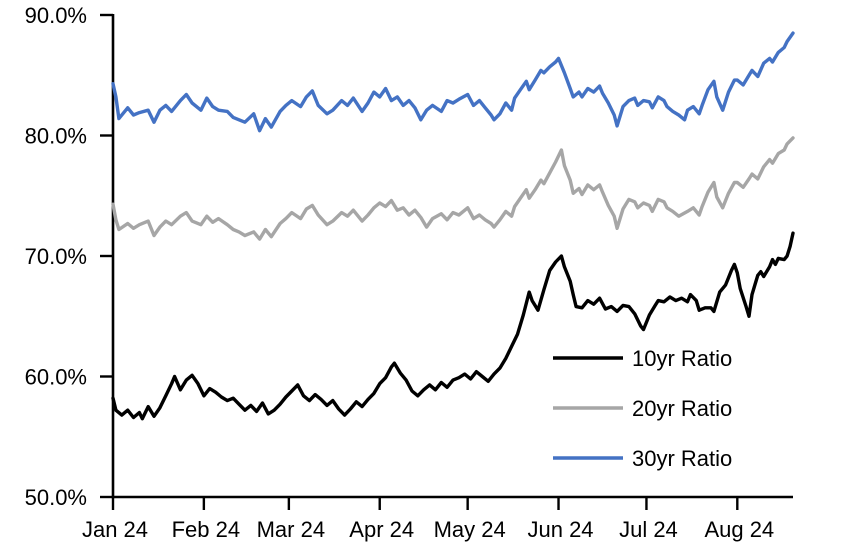  Describe the element at coordinates (56, 256) in the screenshot. I see `y-tick-label: 70.0%` at that location.